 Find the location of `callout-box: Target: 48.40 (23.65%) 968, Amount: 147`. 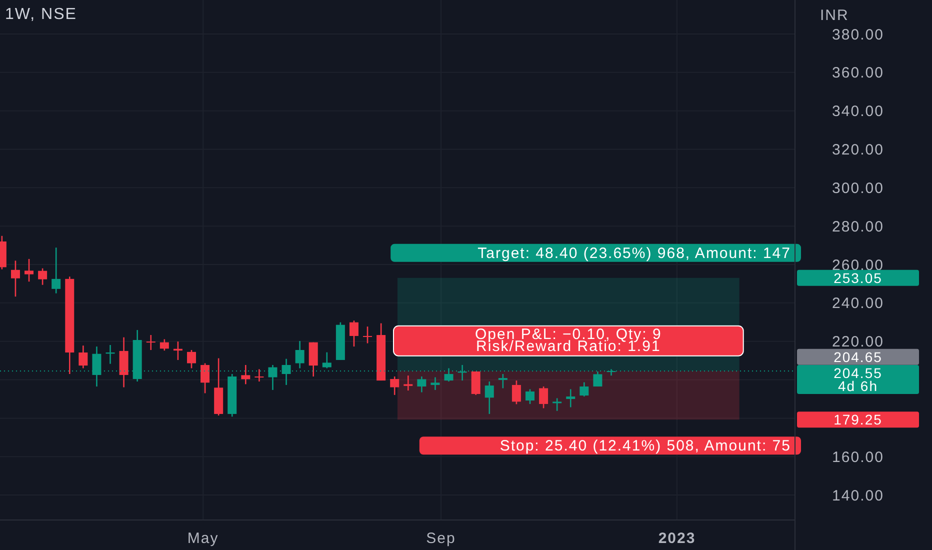

callout-box: Target: 48.40 (23.65%) 968, Amount: 147 is located at coordinates (595, 253).